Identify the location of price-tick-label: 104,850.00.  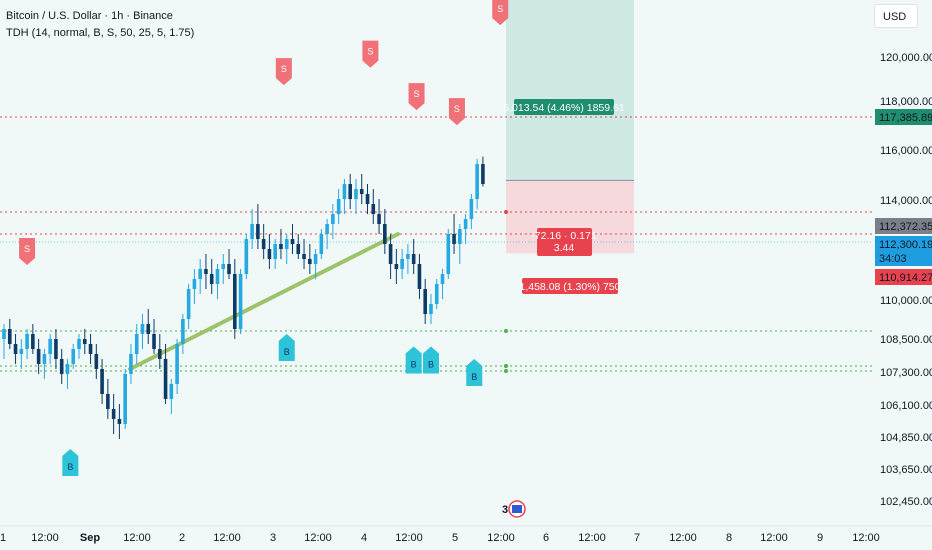
(906, 438).